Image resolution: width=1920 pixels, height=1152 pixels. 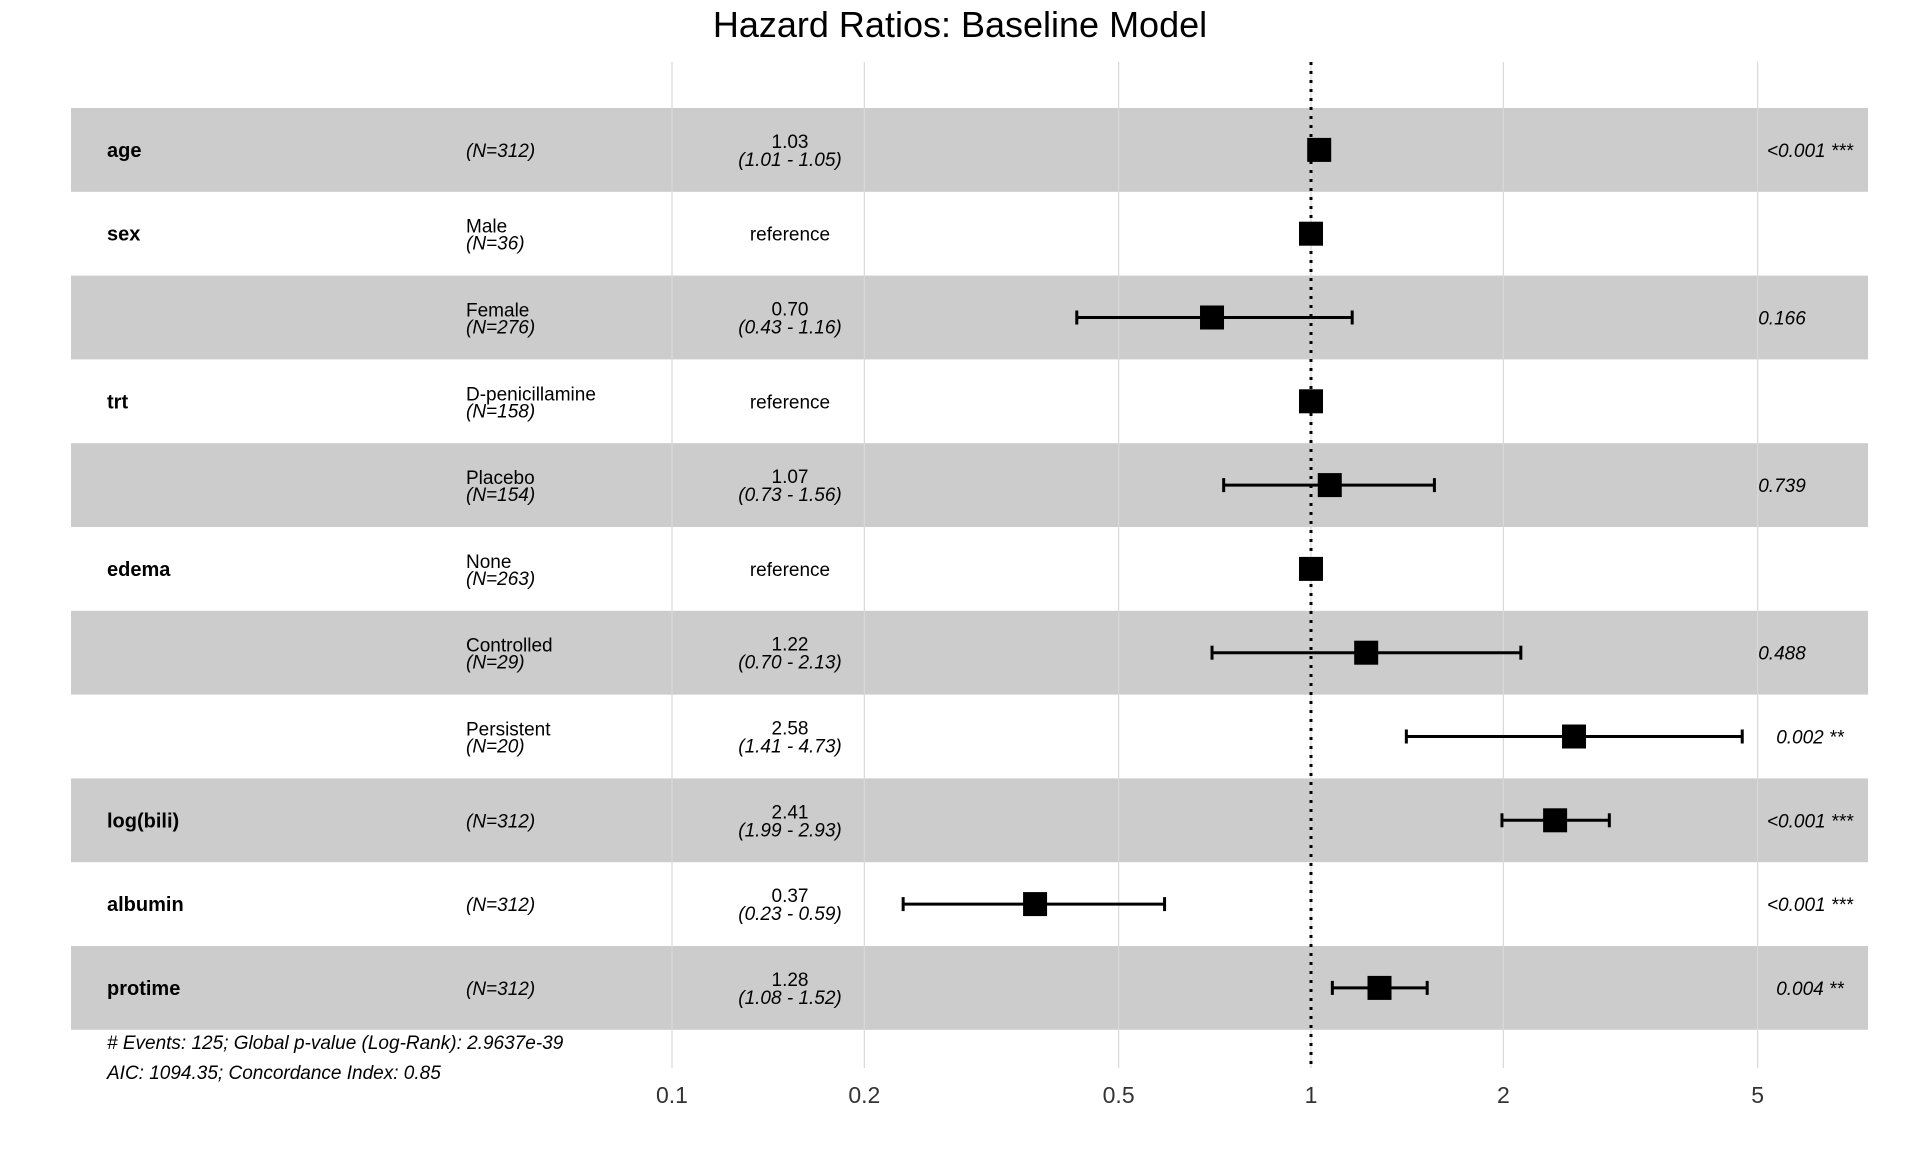 I want to click on level-count: (N=158), so click(x=500, y=411).